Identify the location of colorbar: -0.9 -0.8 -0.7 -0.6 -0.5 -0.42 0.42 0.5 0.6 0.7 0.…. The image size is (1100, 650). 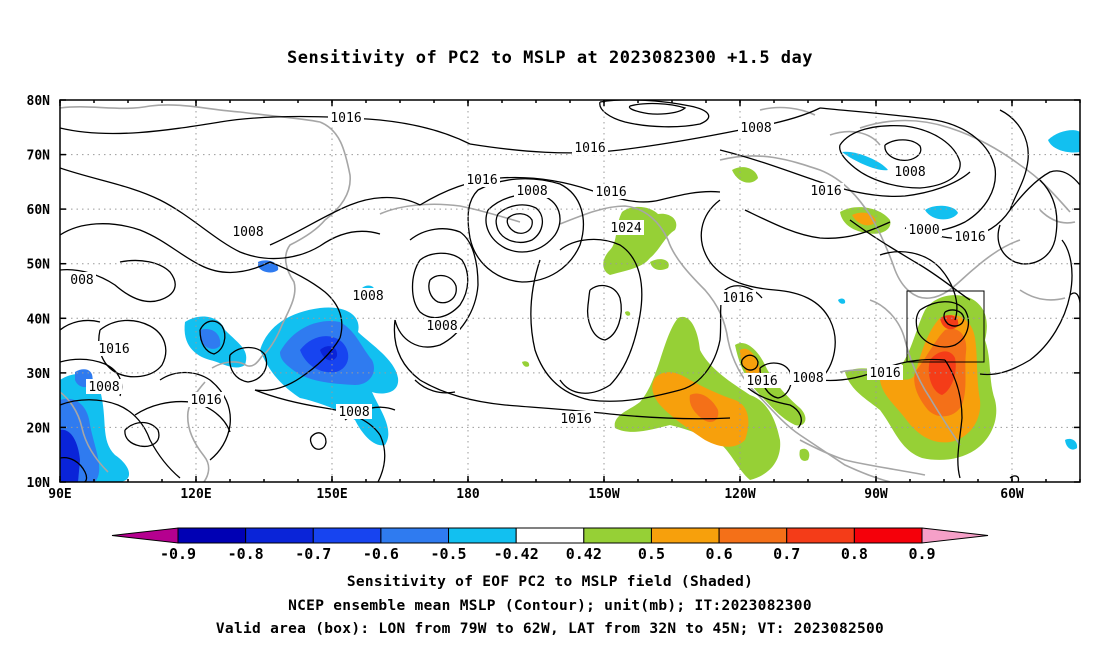
(550, 545).